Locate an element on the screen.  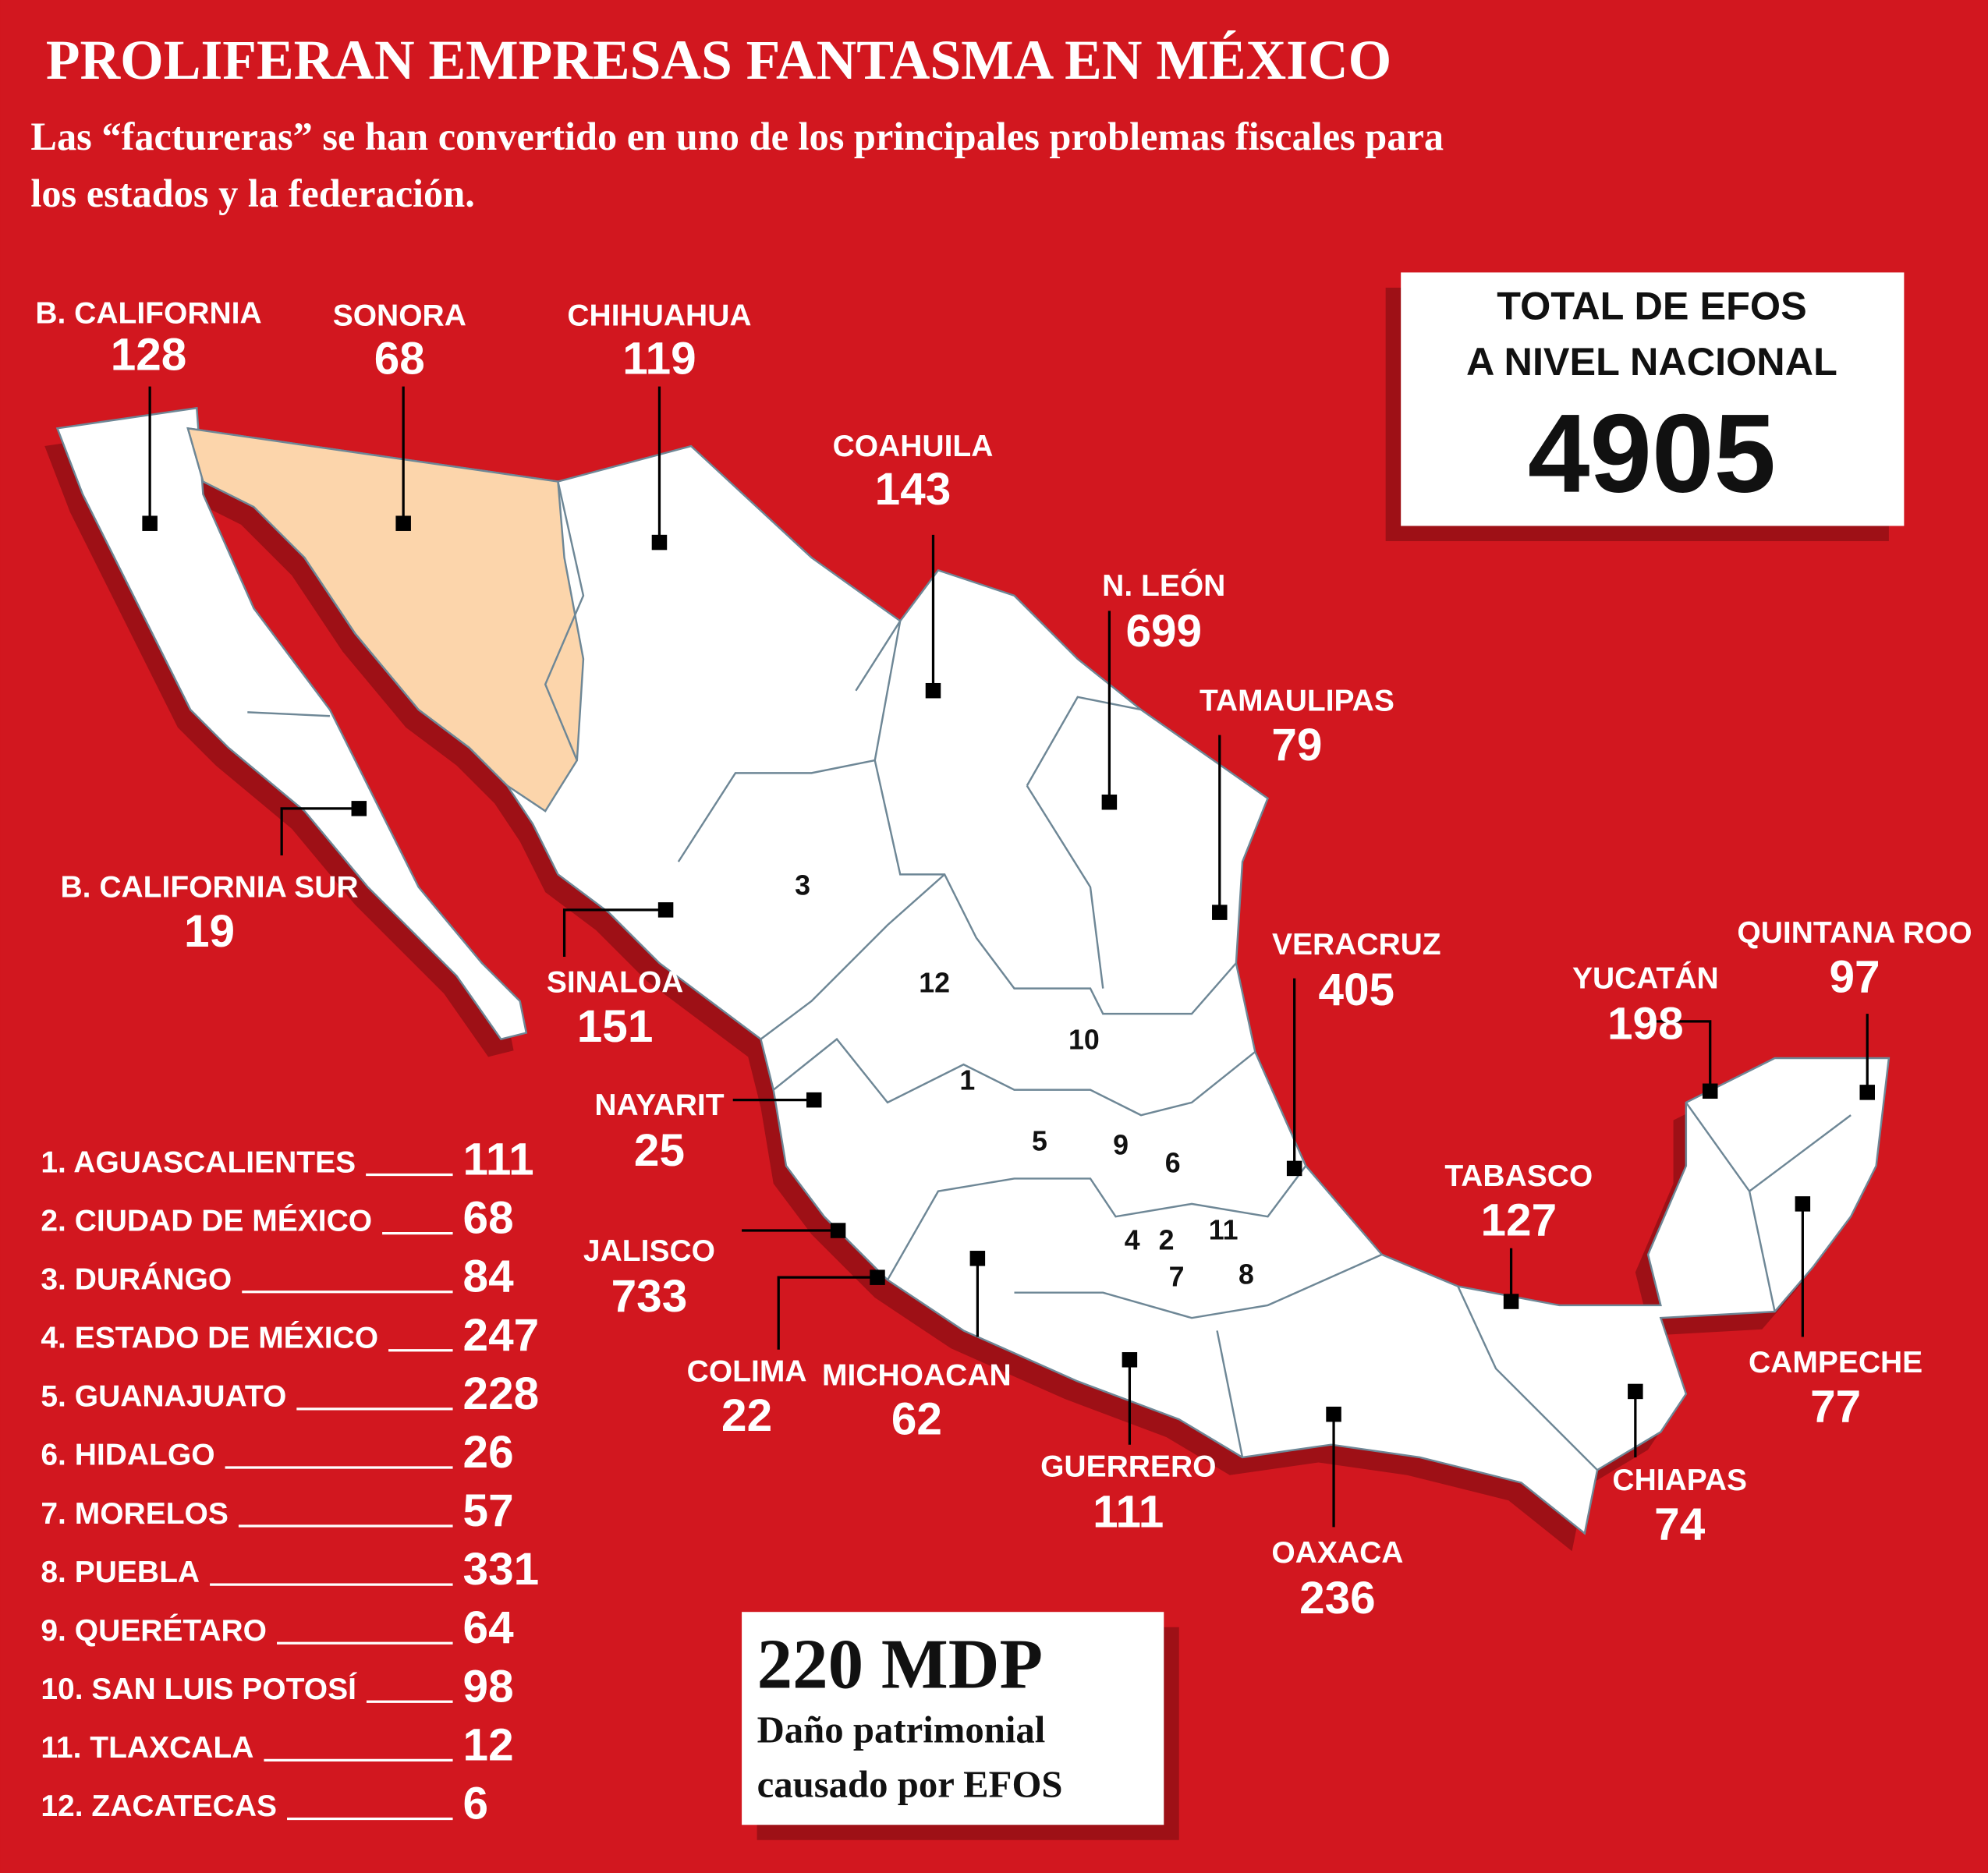
state-name: TAMAULIPAS is located at coordinates (1297, 701).